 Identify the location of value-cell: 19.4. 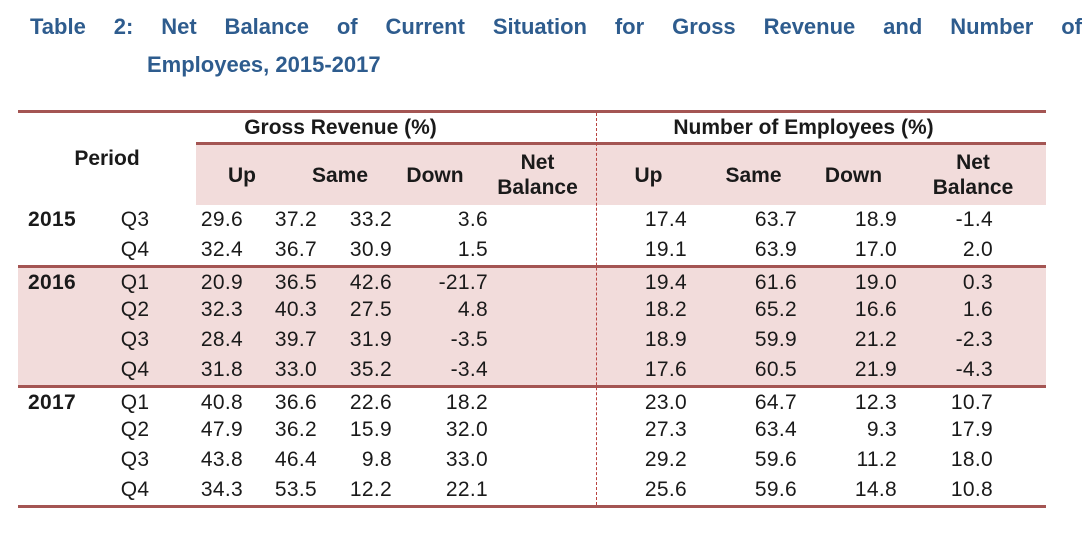
(665, 282).